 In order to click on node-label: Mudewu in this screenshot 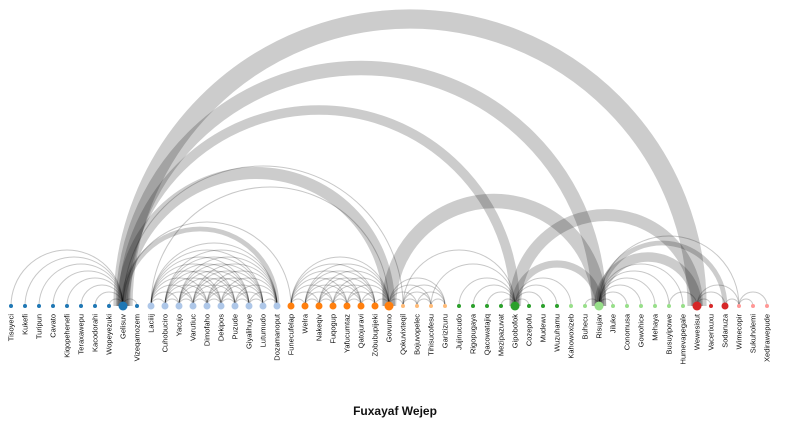, I will do `click(543, 328)`.